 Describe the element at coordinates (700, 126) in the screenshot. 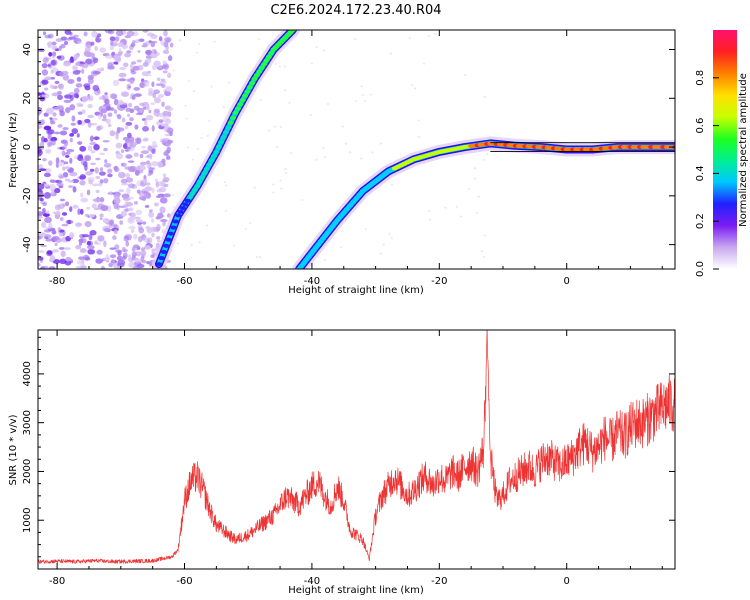

I see `colorbar-tick-label: 0.6` at that location.